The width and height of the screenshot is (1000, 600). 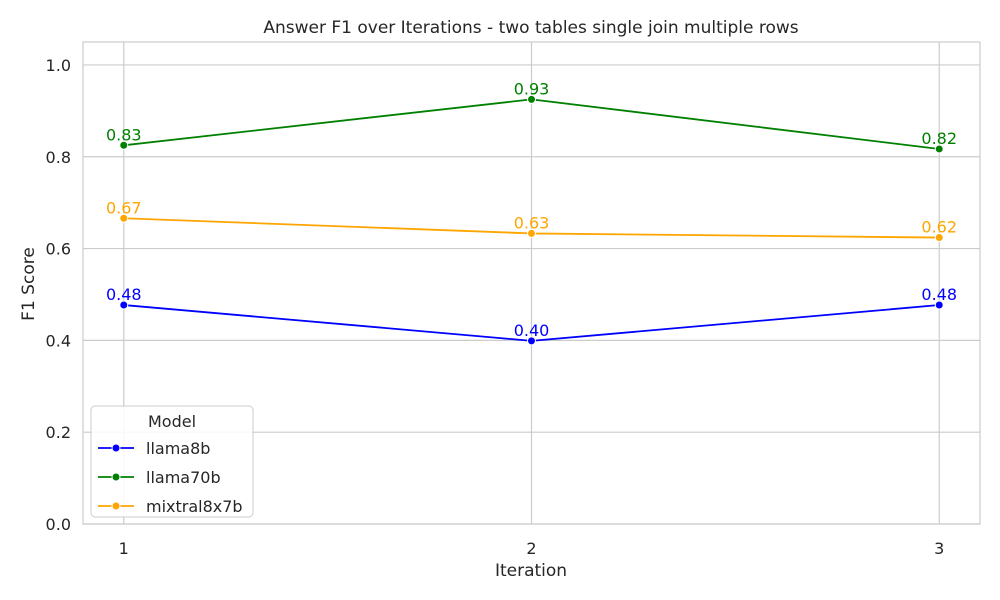 I want to click on y-tick-label: 0.2, so click(x=58, y=432).